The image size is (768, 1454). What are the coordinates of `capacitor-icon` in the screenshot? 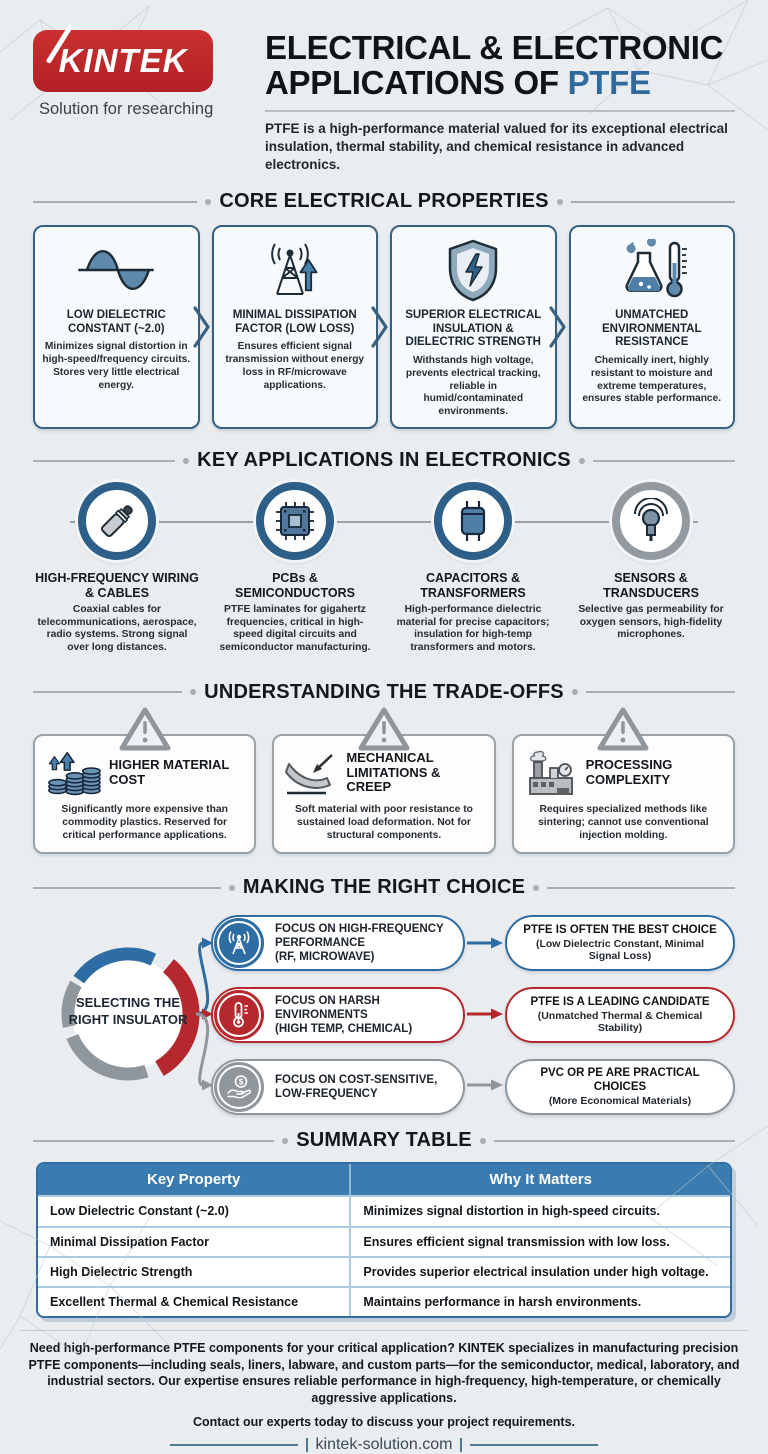 It's located at (473, 521).